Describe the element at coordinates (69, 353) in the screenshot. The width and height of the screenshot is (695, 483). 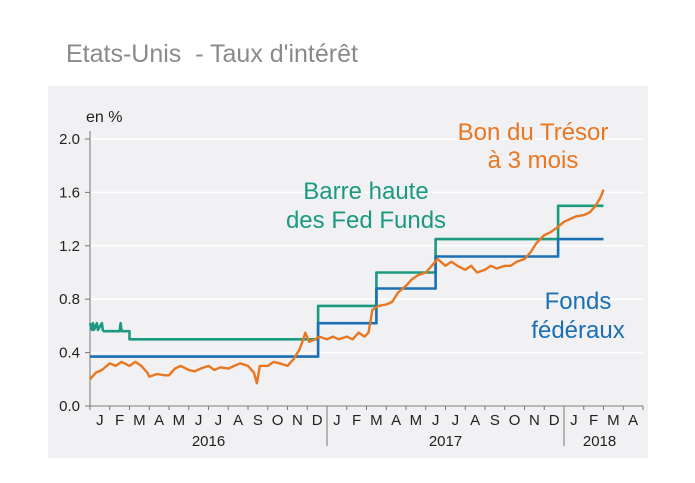
I see `y-tick-label: 0.4` at that location.